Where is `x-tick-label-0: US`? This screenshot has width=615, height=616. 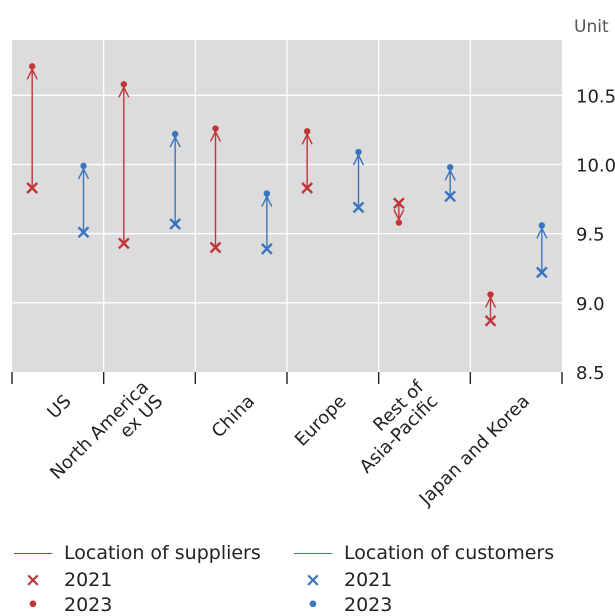
x-tick-label-0: US is located at coordinates (59, 407).